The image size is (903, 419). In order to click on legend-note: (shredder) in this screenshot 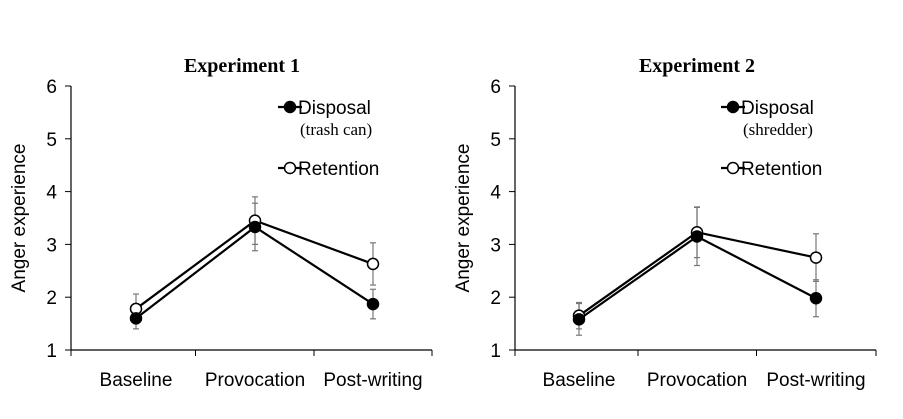, I will do `click(778, 129)`.